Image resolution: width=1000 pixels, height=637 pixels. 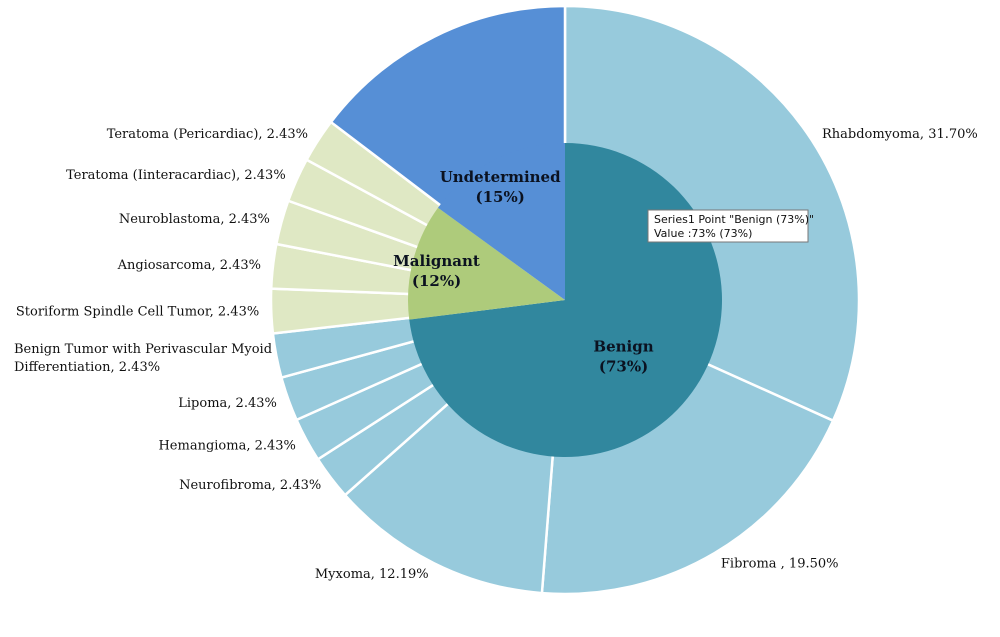 What do you see at coordinates (703, 233) in the screenshot?
I see `tooltip-line-2: Value :73% (73%)` at bounding box center [703, 233].